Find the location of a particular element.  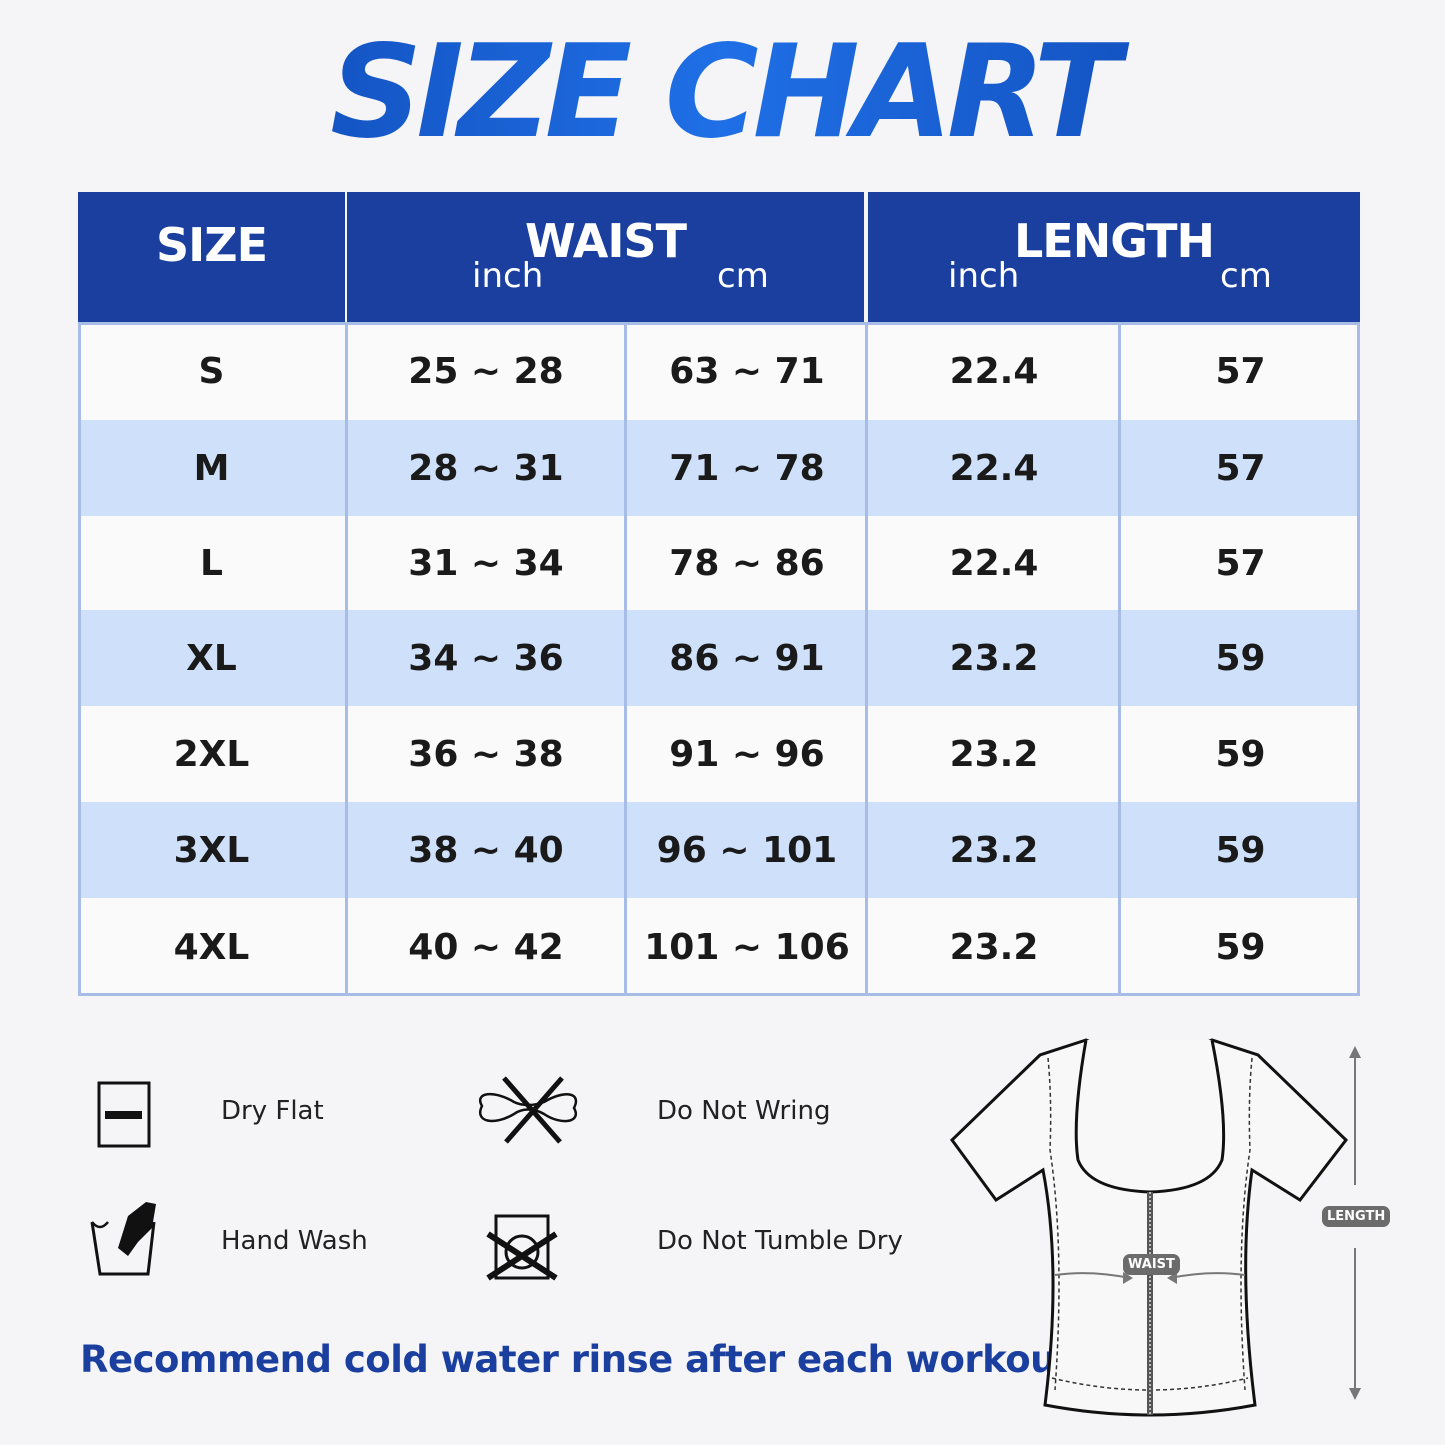

care-label-do-not-wring: Do Not Wring is located at coordinates (744, 1111).